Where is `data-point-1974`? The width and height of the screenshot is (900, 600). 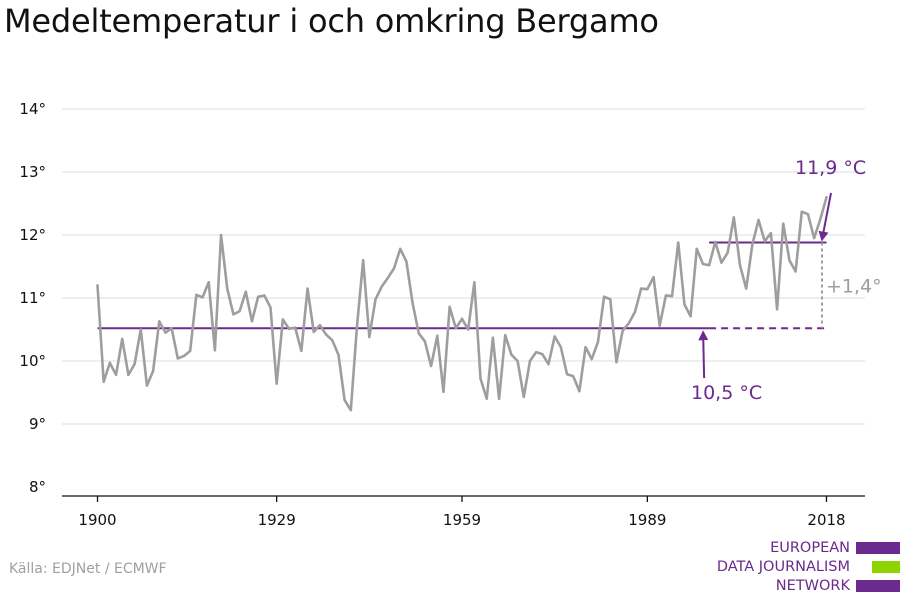 data-point-1974 is located at coordinates (554, 336).